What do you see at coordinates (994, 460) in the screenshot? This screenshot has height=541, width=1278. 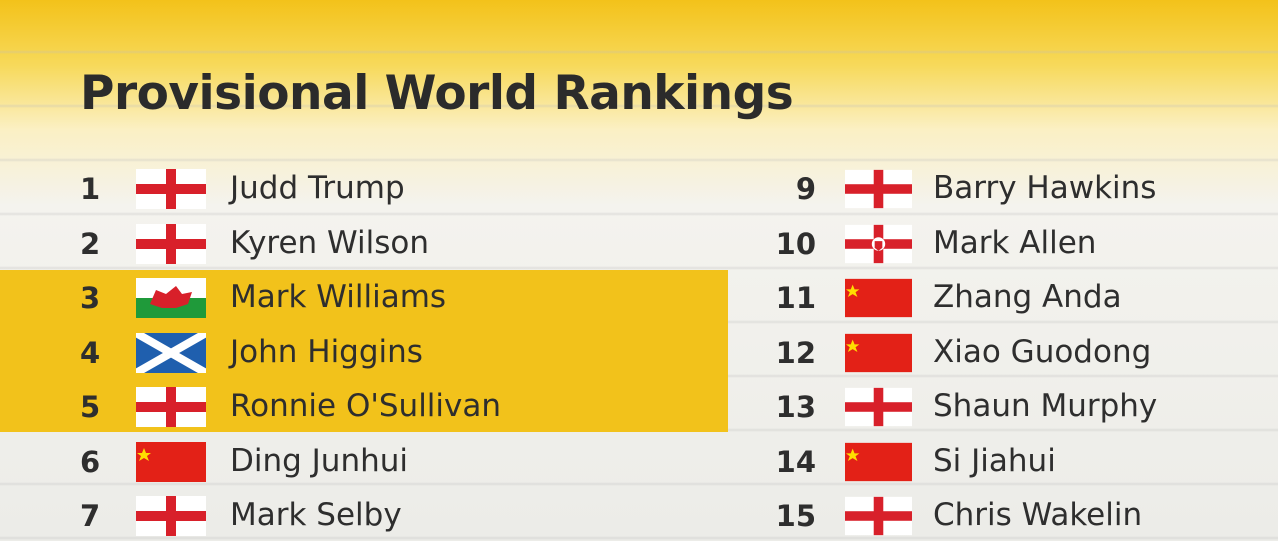 I see `player-name: Si Jiahui` at bounding box center [994, 460].